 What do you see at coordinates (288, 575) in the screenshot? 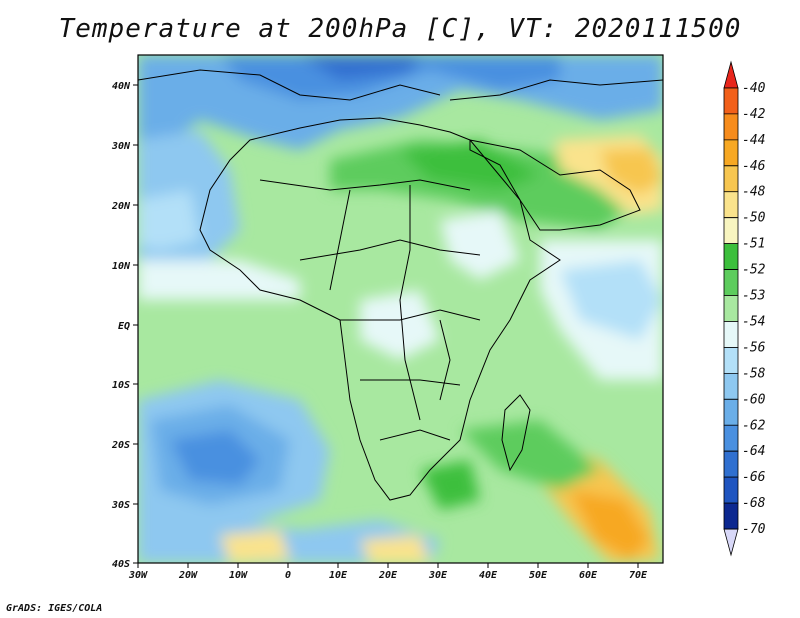
I see `lon-tick-label: 0` at bounding box center [288, 575].